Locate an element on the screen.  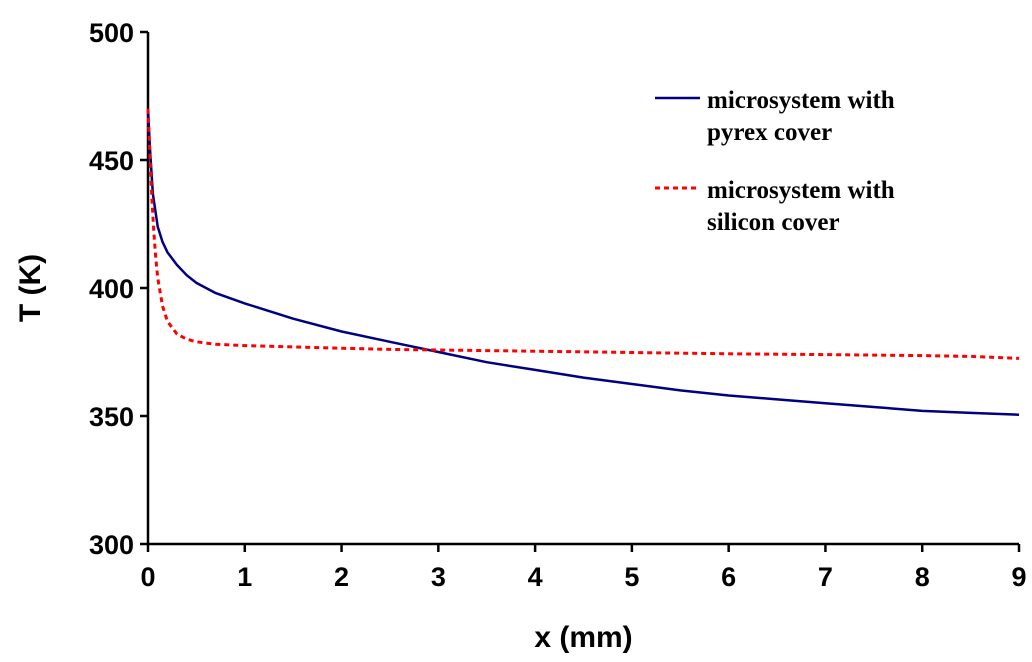
x-tick-label: 9 is located at coordinates (1018, 577).